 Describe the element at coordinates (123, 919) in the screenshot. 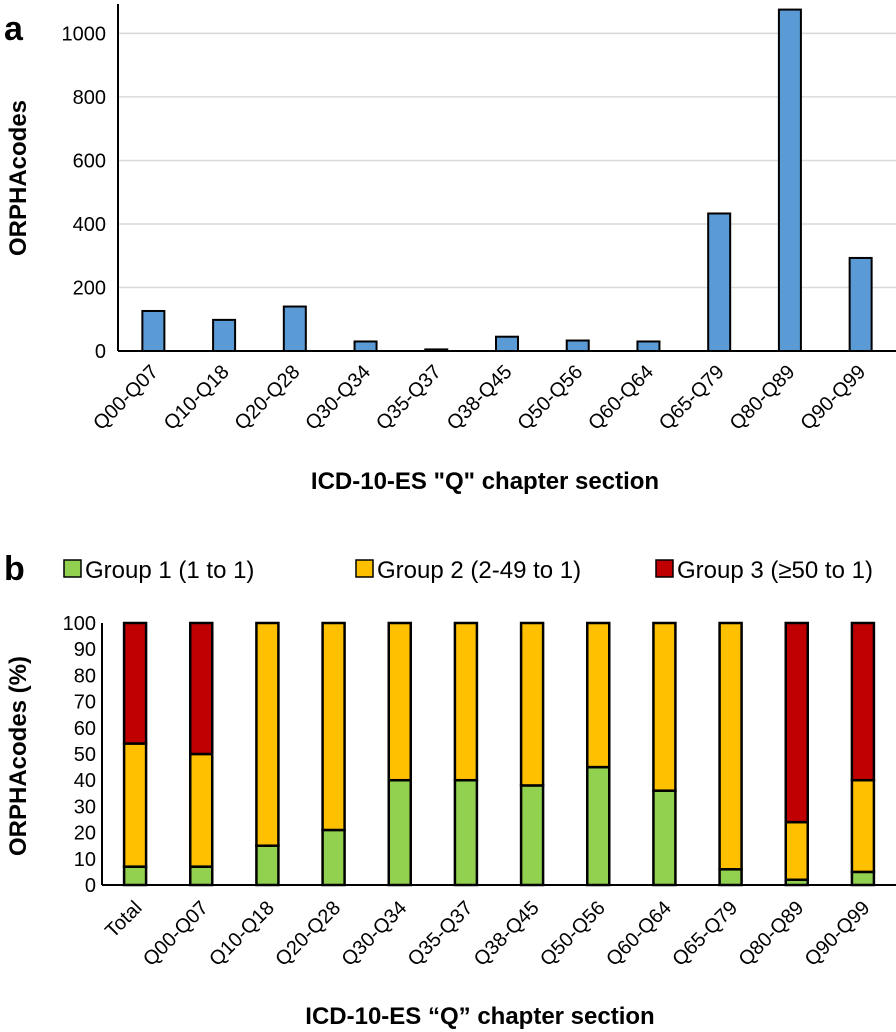

I see `x-tick-label: Total` at that location.